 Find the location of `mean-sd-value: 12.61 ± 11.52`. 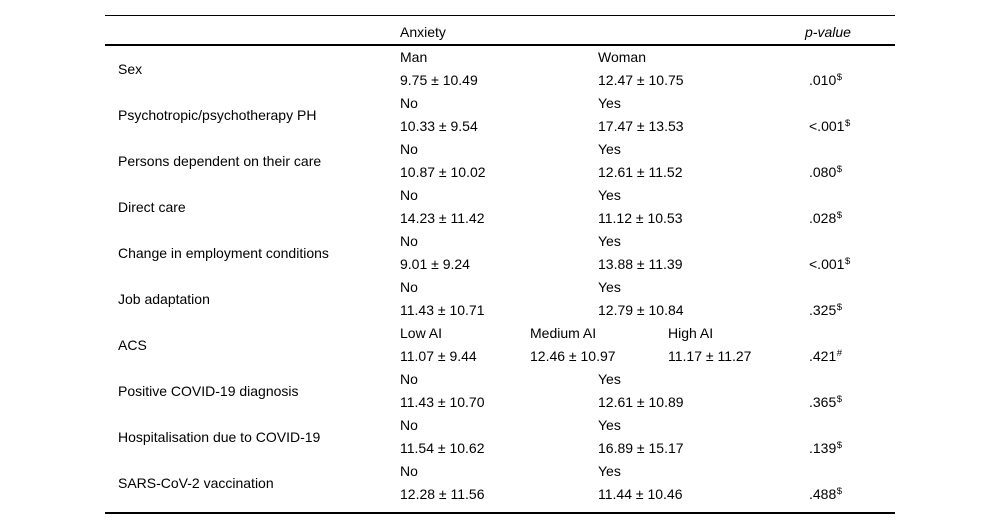

mean-sd-value: 12.61 ± 11.52 is located at coordinates (640, 172).